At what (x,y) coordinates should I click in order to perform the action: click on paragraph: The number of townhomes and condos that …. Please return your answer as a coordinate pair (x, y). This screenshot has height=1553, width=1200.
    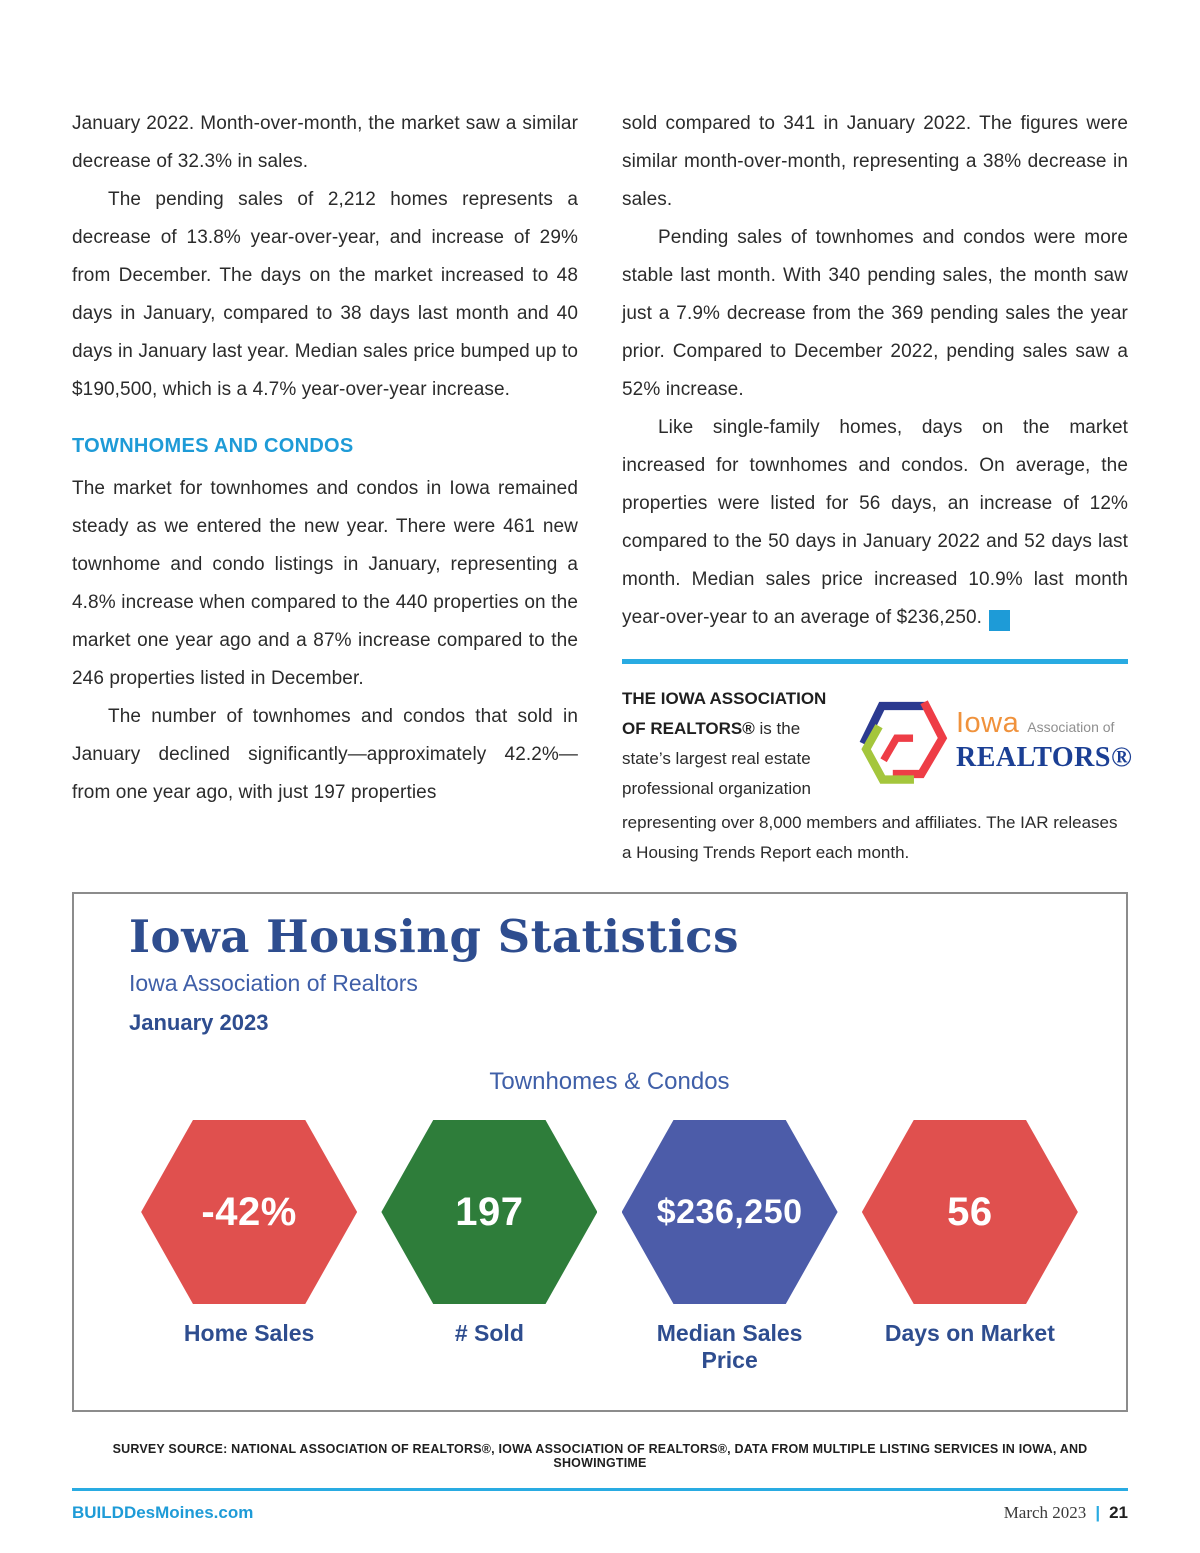
    Looking at the image, I should click on (325, 754).